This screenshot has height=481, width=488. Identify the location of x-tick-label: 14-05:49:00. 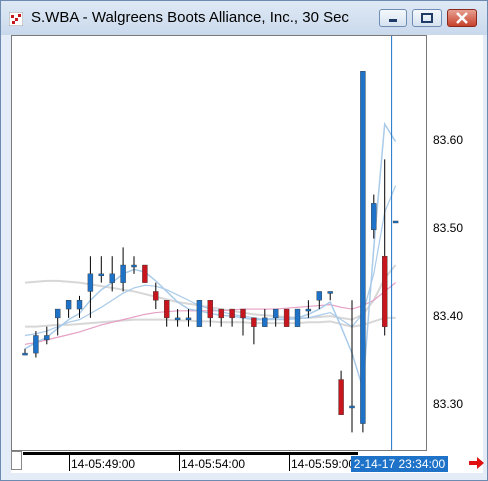
(103, 464).